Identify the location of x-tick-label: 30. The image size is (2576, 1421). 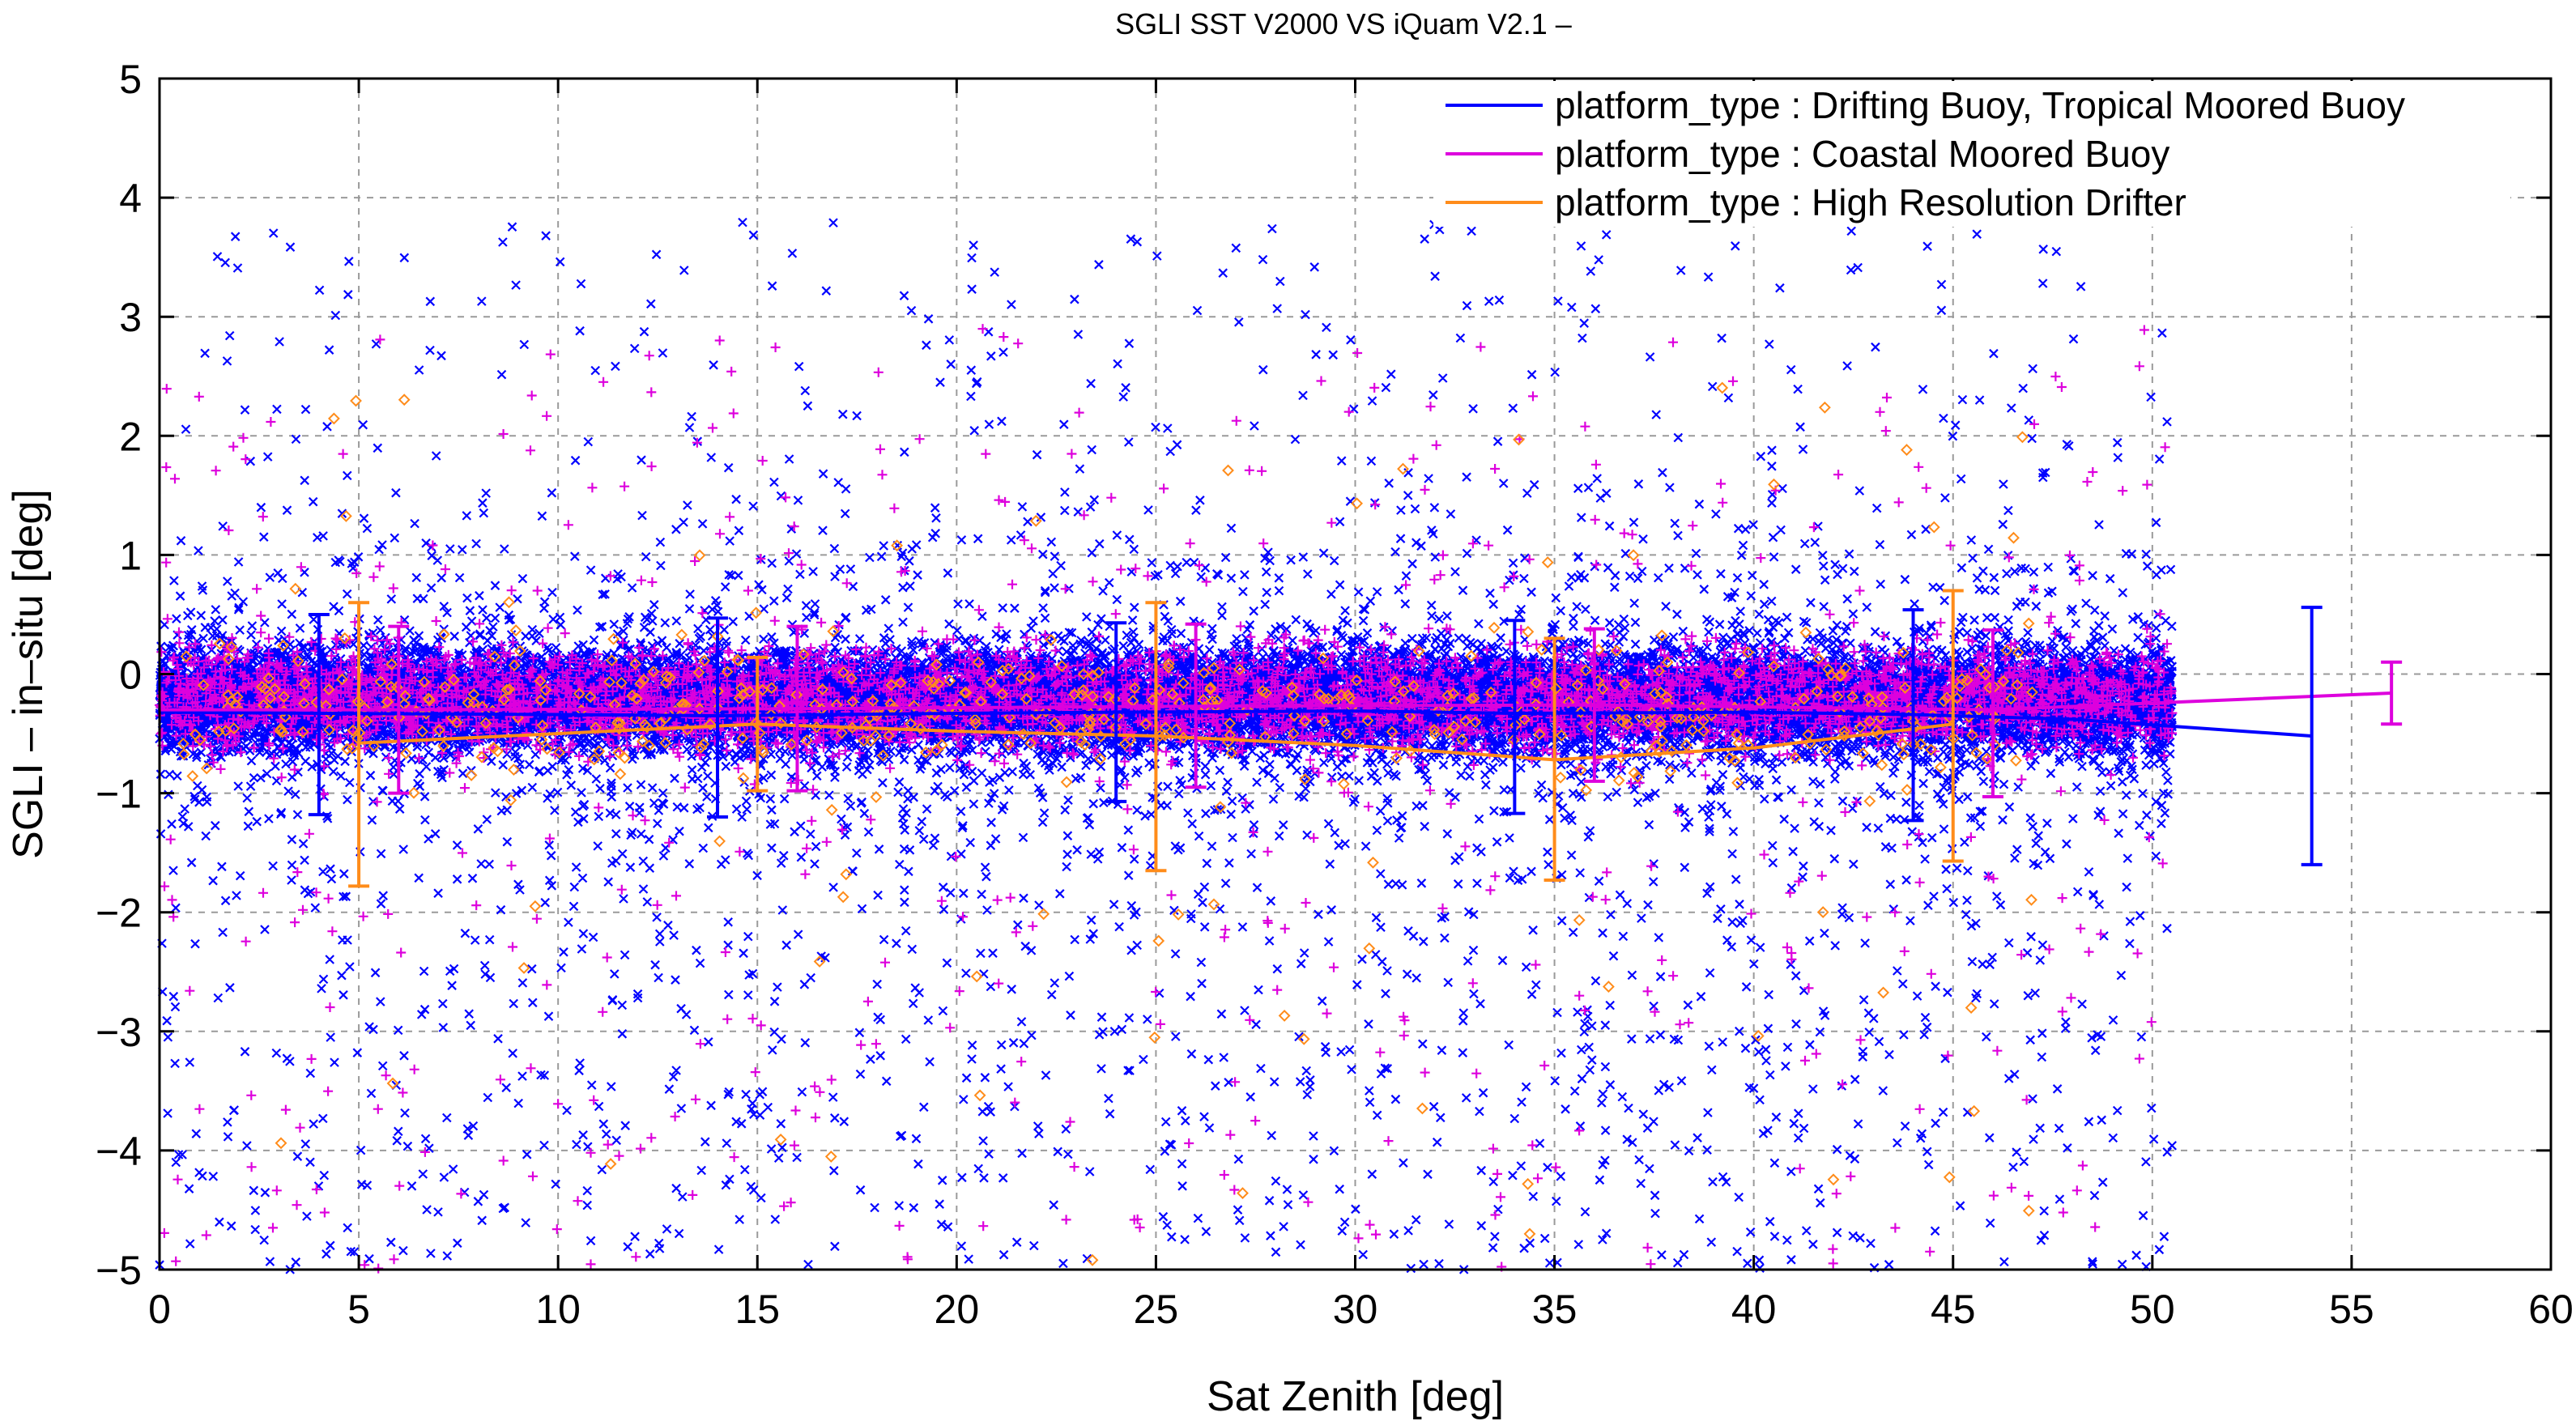
(1355, 1309).